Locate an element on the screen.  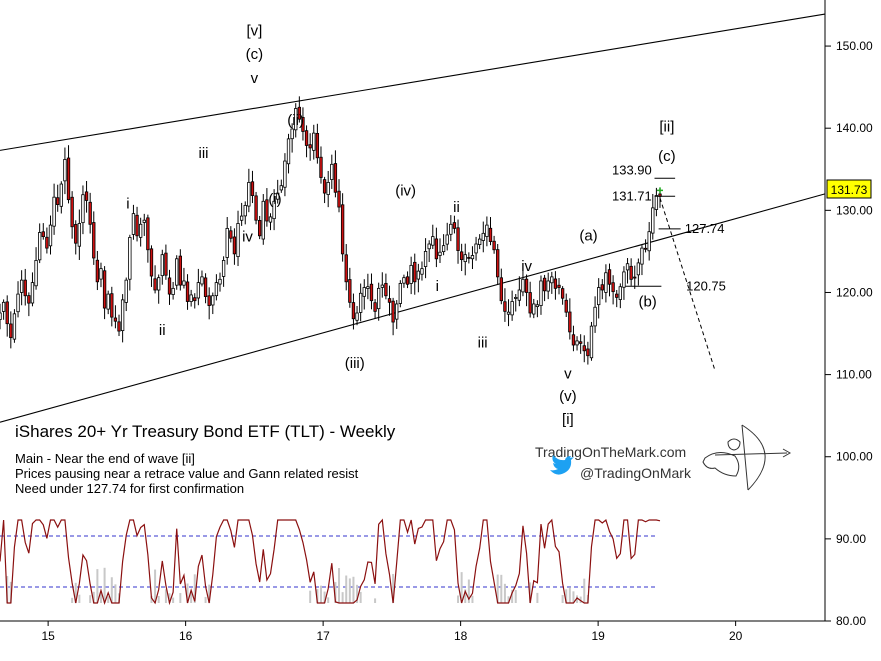
wave-label: iv is located at coordinates (526, 266).